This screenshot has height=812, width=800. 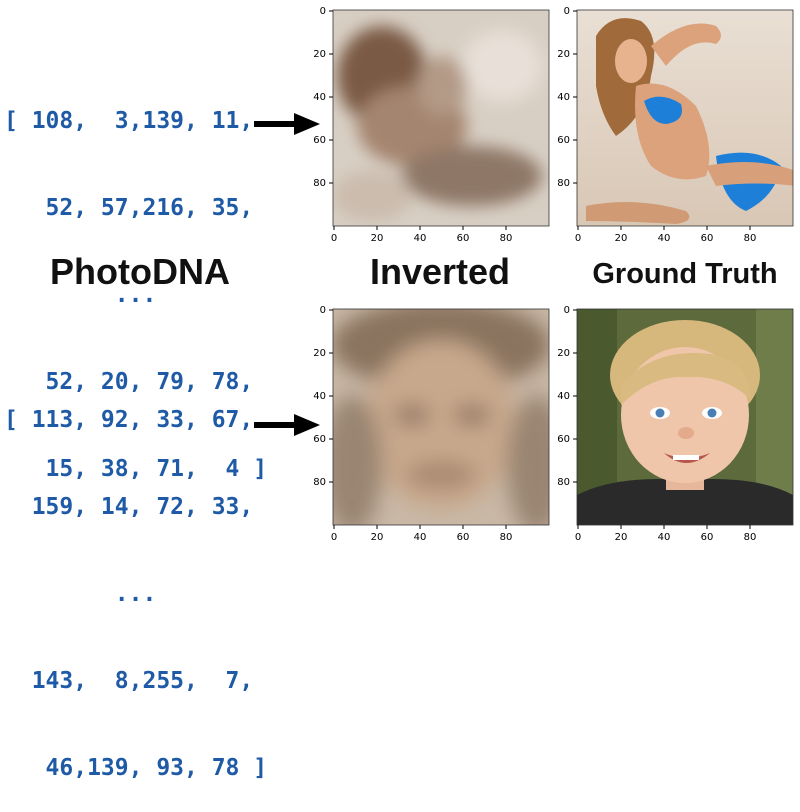 I want to click on inverted-image-plot-row1: 0 20 40 60 80 0 20 40 60 80, so click(x=437, y=131).